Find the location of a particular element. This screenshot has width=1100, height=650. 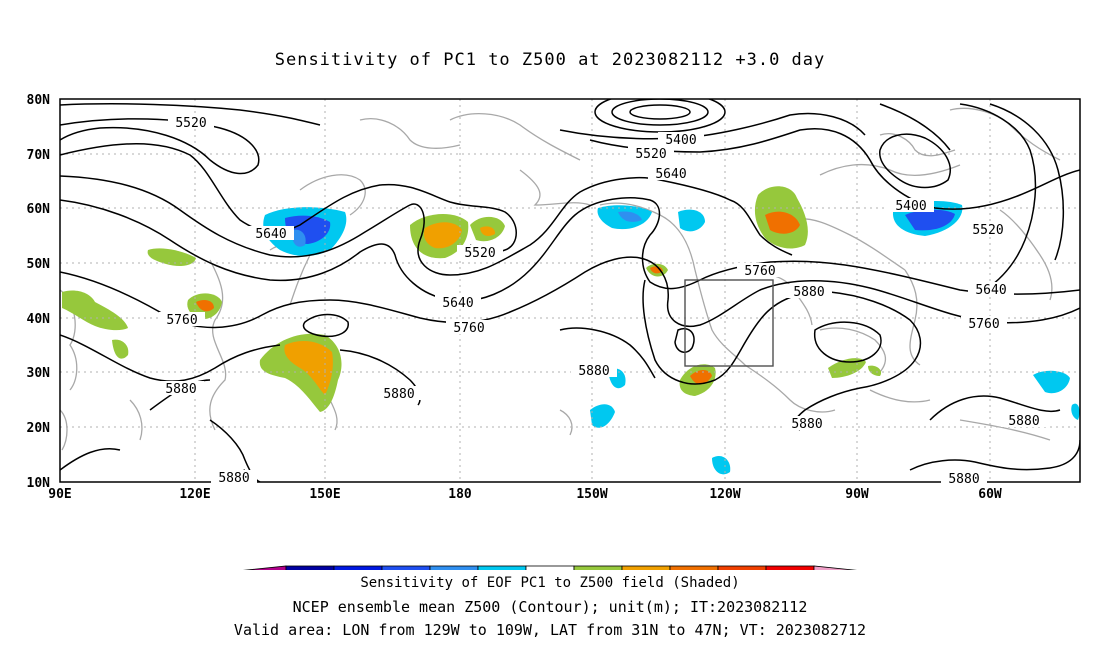

lon-label: 90E is located at coordinates (59, 494).